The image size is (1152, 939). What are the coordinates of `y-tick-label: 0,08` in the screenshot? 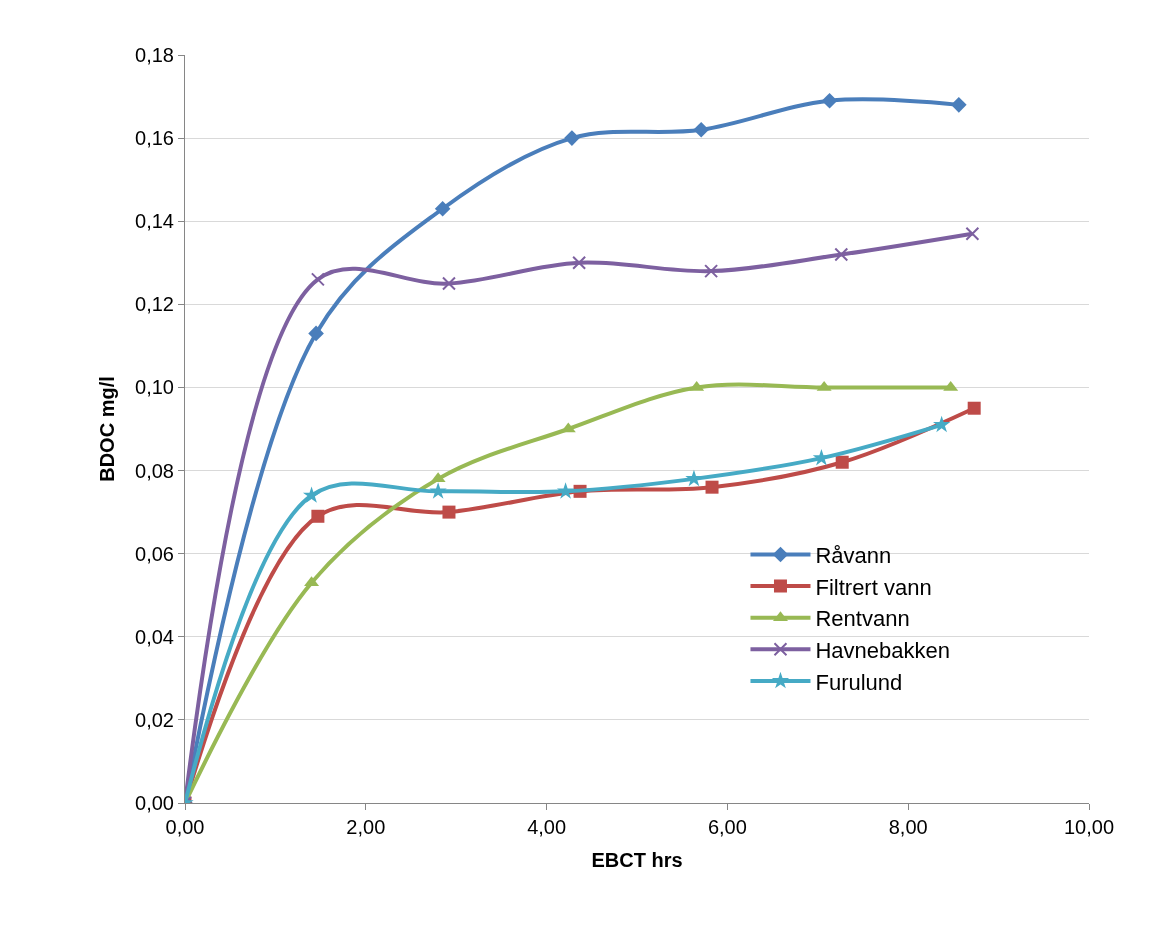 It's located at (154, 470).